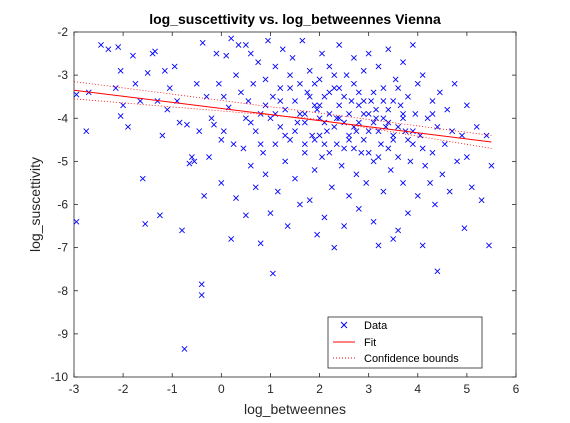  What do you see at coordinates (368, 389) in the screenshot?
I see `x-tick-label: 3` at bounding box center [368, 389].